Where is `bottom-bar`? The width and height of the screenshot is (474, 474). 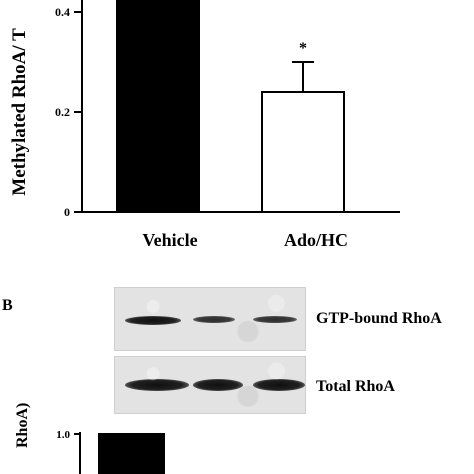 bottom-bar is located at coordinates (131, 453).